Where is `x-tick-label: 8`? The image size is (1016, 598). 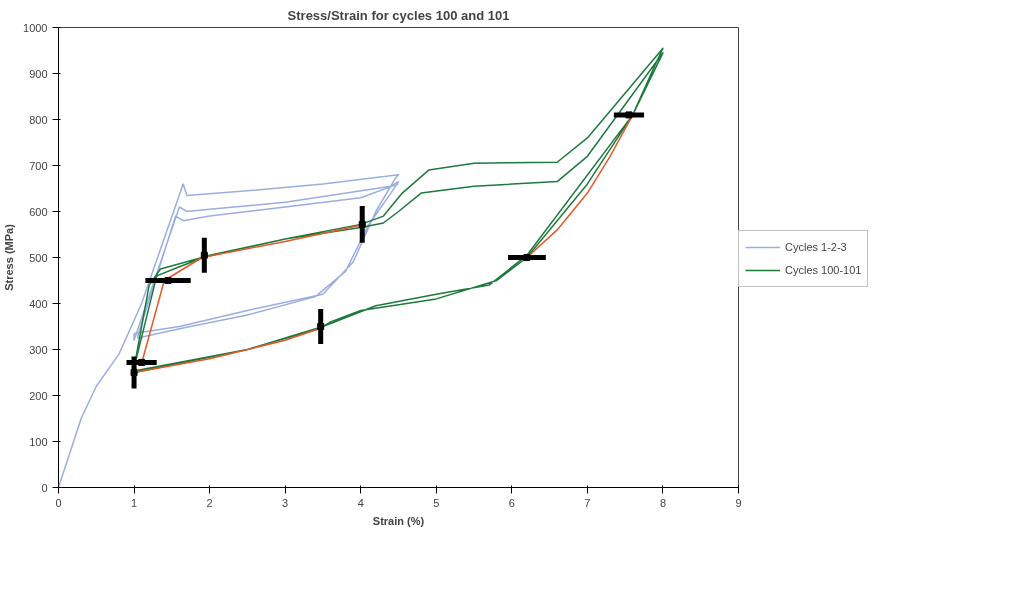
x-tick-label: 8 is located at coordinates (663, 502).